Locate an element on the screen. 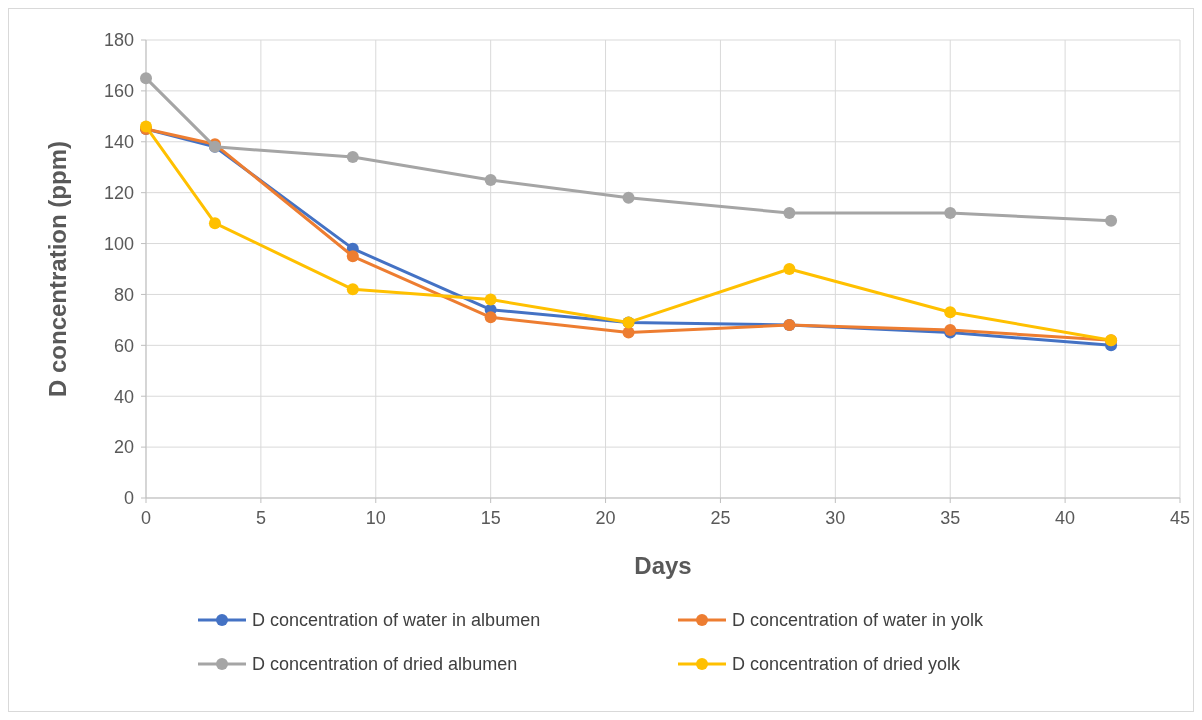 The image size is (1202, 720). x-tick-label: 25 is located at coordinates (720, 518).